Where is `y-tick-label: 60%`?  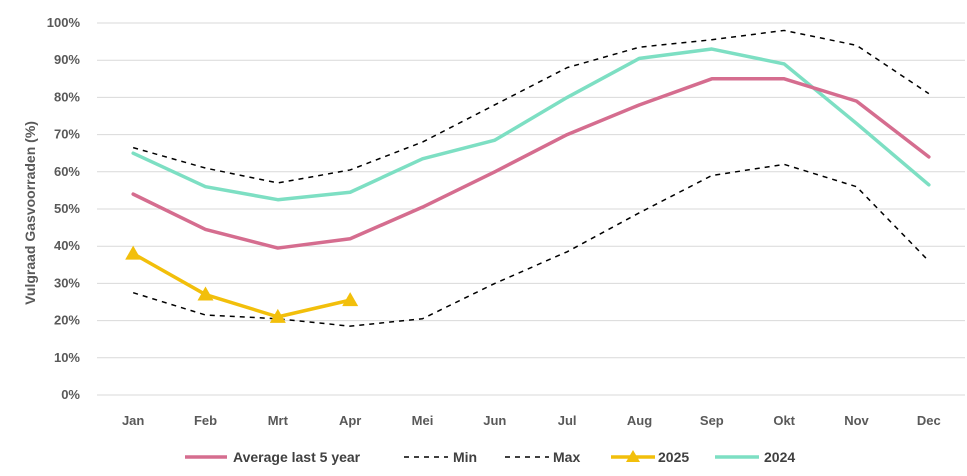 y-tick-label: 60% is located at coordinates (67, 171).